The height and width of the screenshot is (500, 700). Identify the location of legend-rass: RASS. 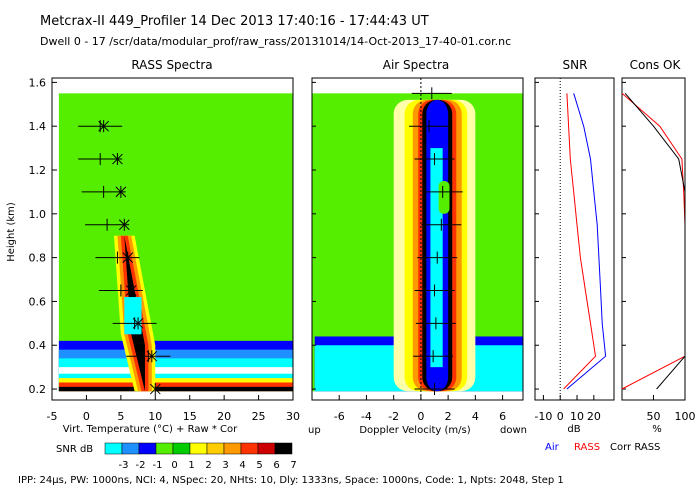
(587, 447).